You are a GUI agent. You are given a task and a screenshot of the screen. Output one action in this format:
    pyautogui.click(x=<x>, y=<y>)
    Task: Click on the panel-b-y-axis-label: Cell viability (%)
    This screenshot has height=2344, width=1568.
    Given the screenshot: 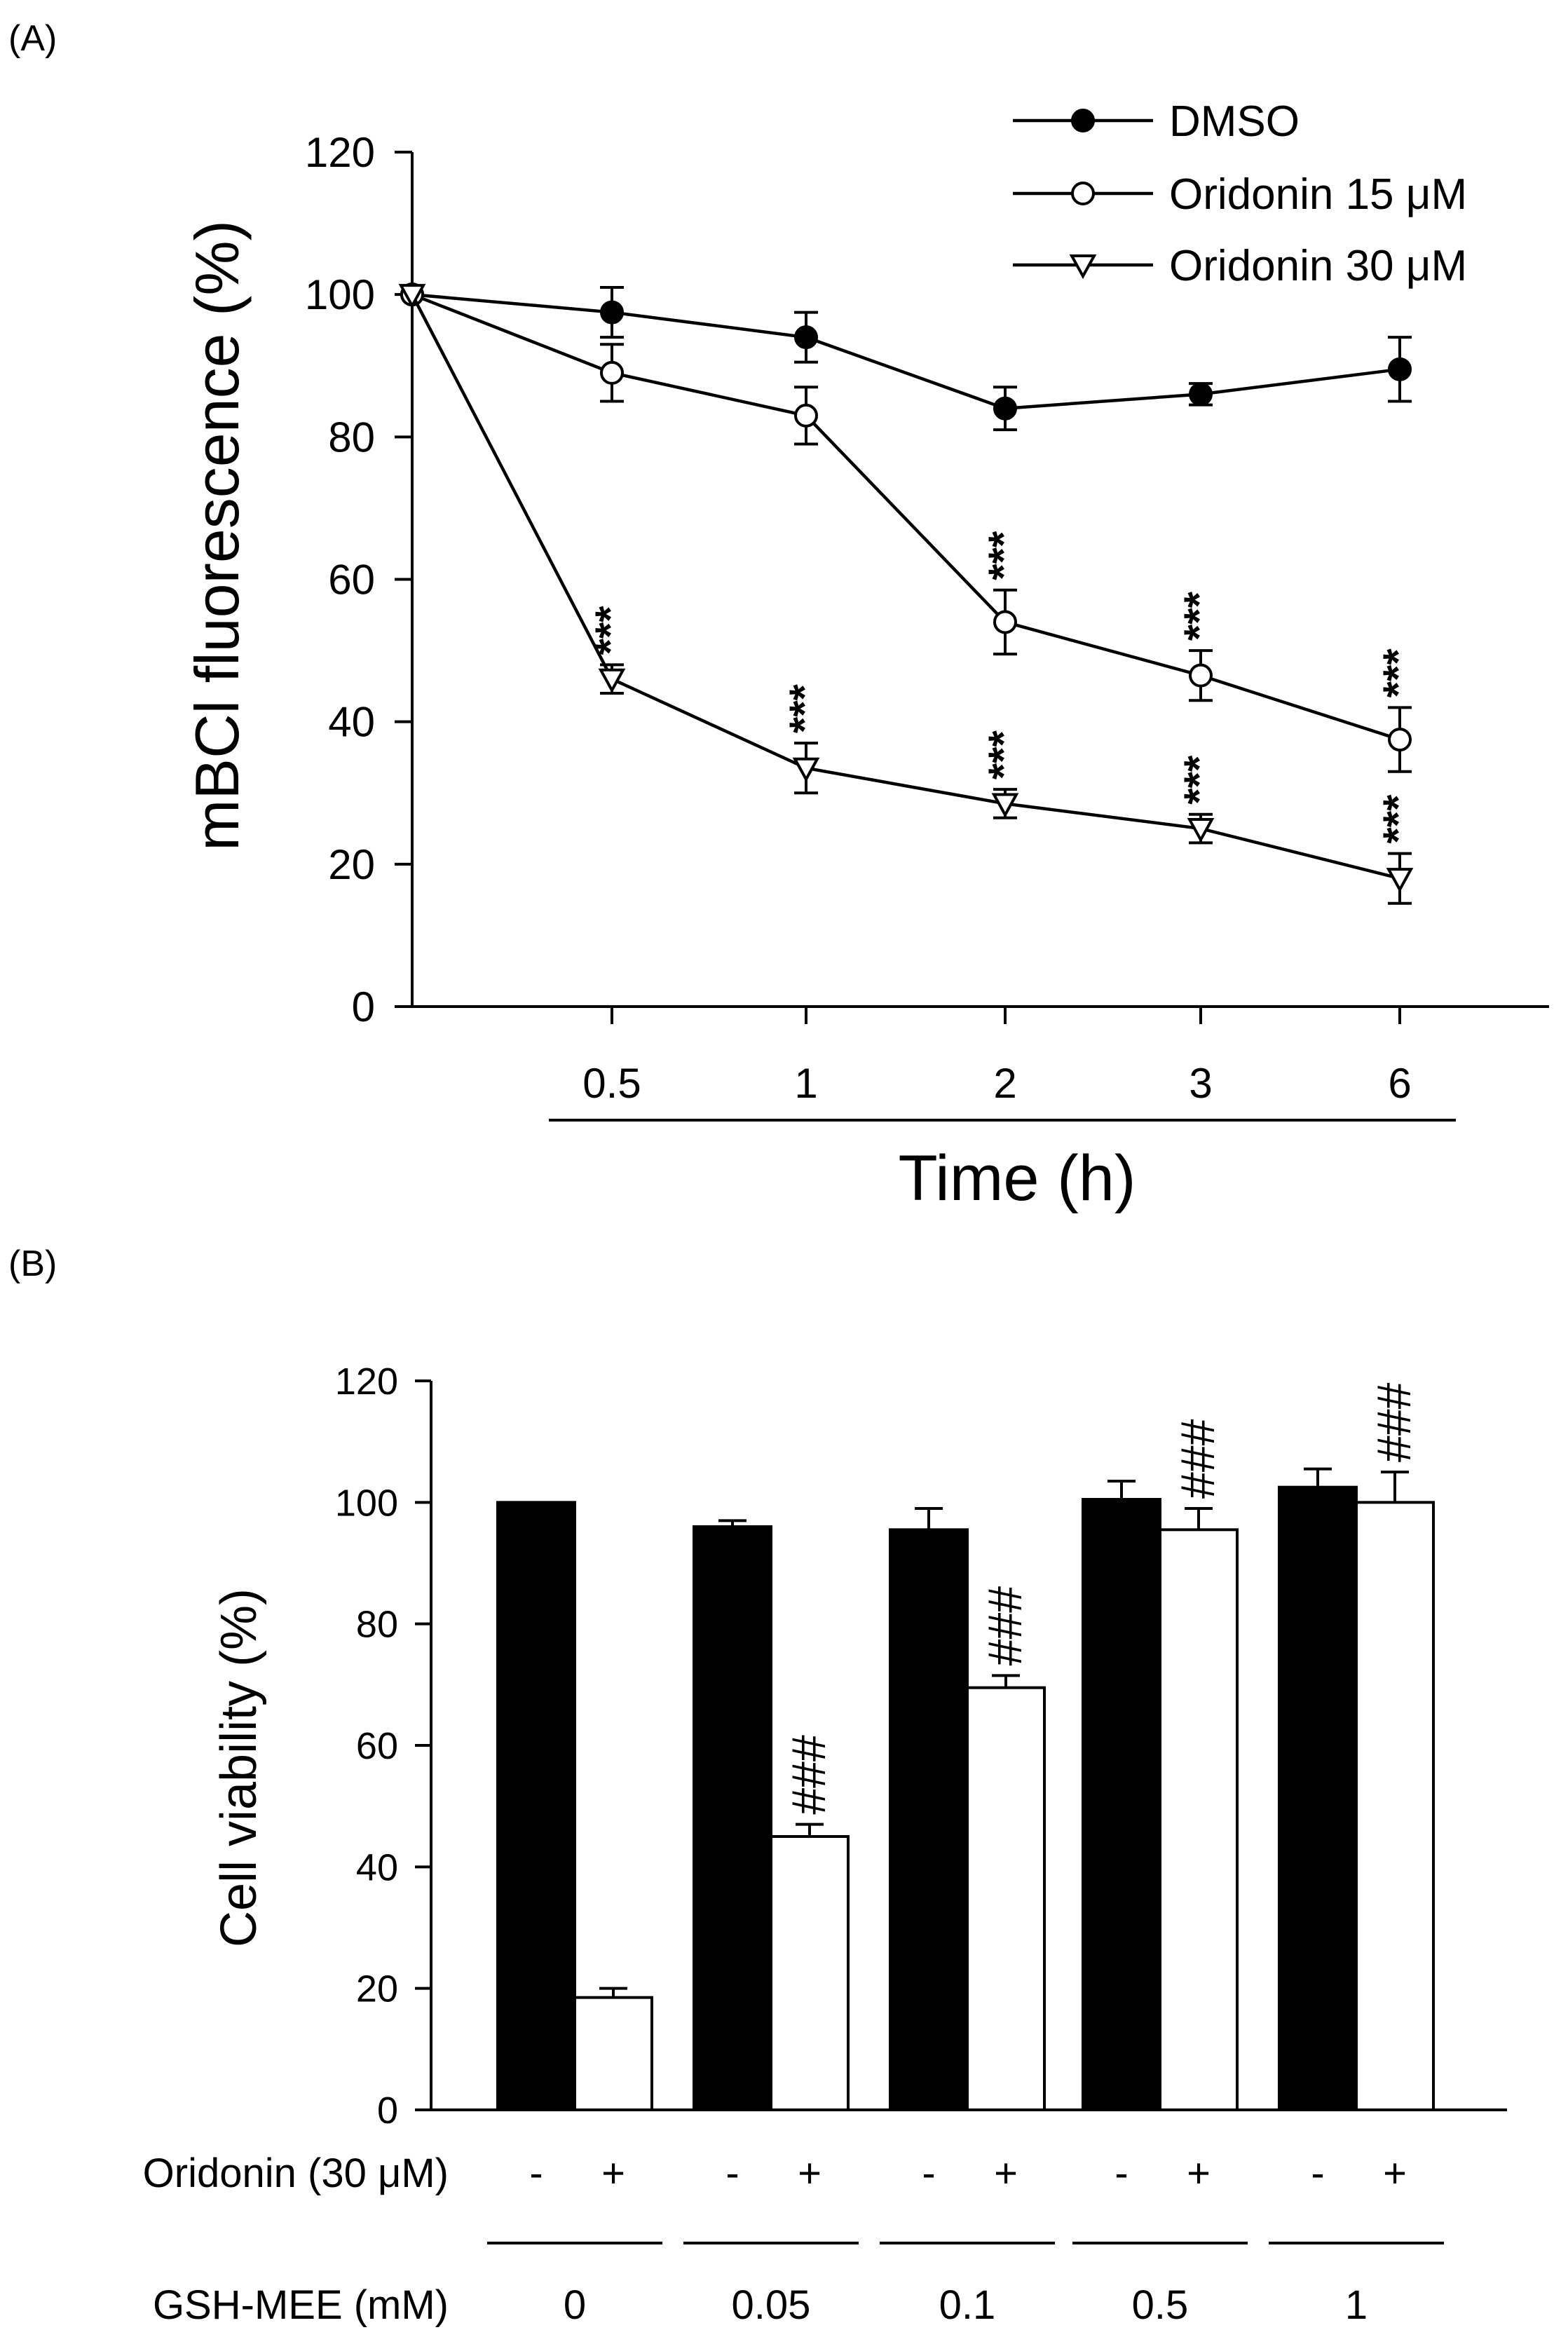 What is the action you would take?
    pyautogui.click(x=239, y=1767)
    